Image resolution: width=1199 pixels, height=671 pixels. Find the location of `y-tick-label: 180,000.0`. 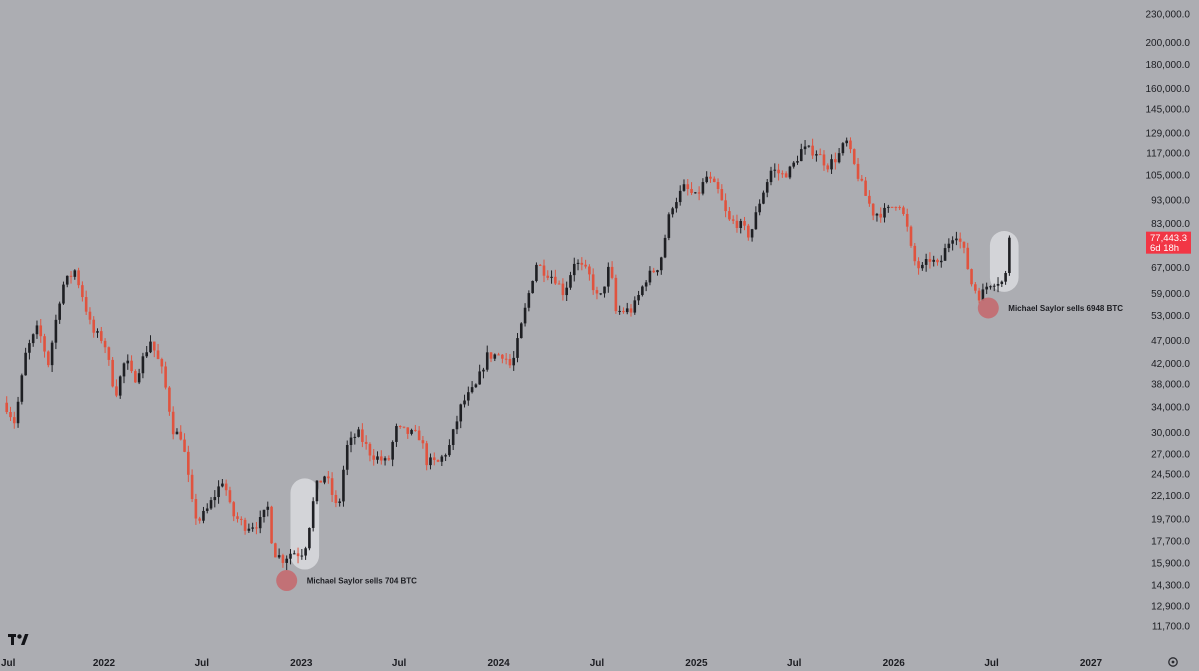

y-tick-label: 180,000.0 is located at coordinates (1168, 65).